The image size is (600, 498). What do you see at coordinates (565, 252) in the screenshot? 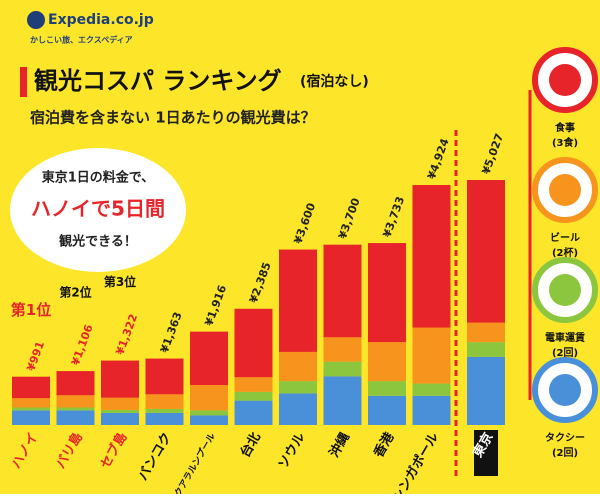
I see `legend-detail: (2杯)` at bounding box center [565, 252].